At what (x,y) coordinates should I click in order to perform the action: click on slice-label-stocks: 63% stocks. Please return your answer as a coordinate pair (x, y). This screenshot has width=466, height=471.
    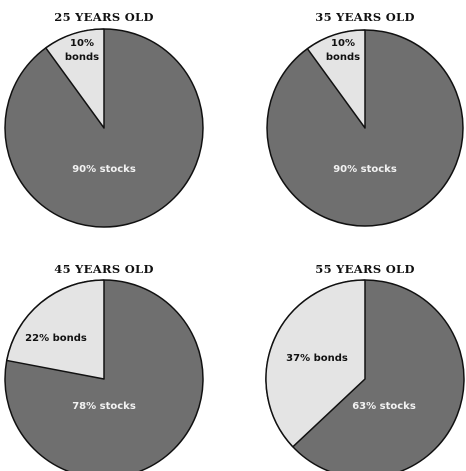
    Looking at the image, I should click on (384, 406).